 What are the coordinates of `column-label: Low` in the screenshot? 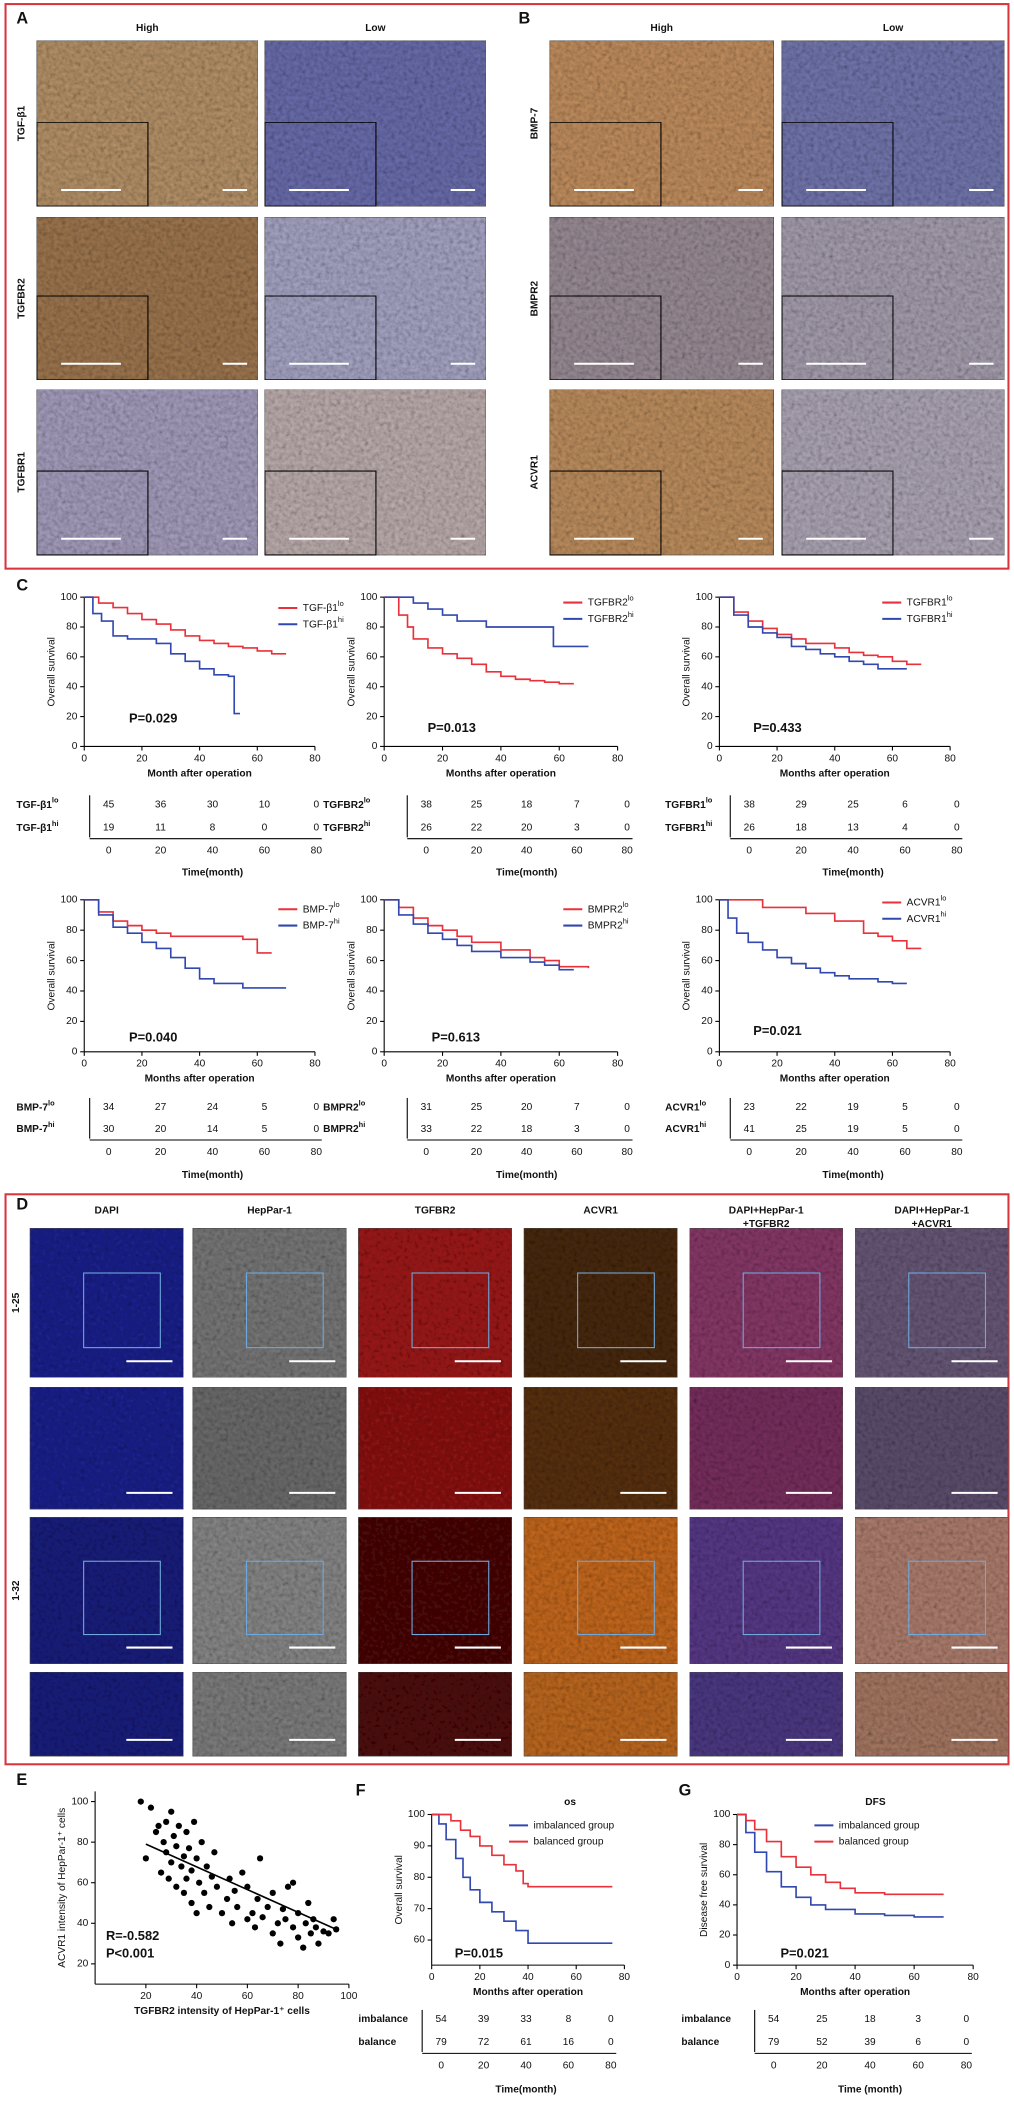 It's located at (893, 28).